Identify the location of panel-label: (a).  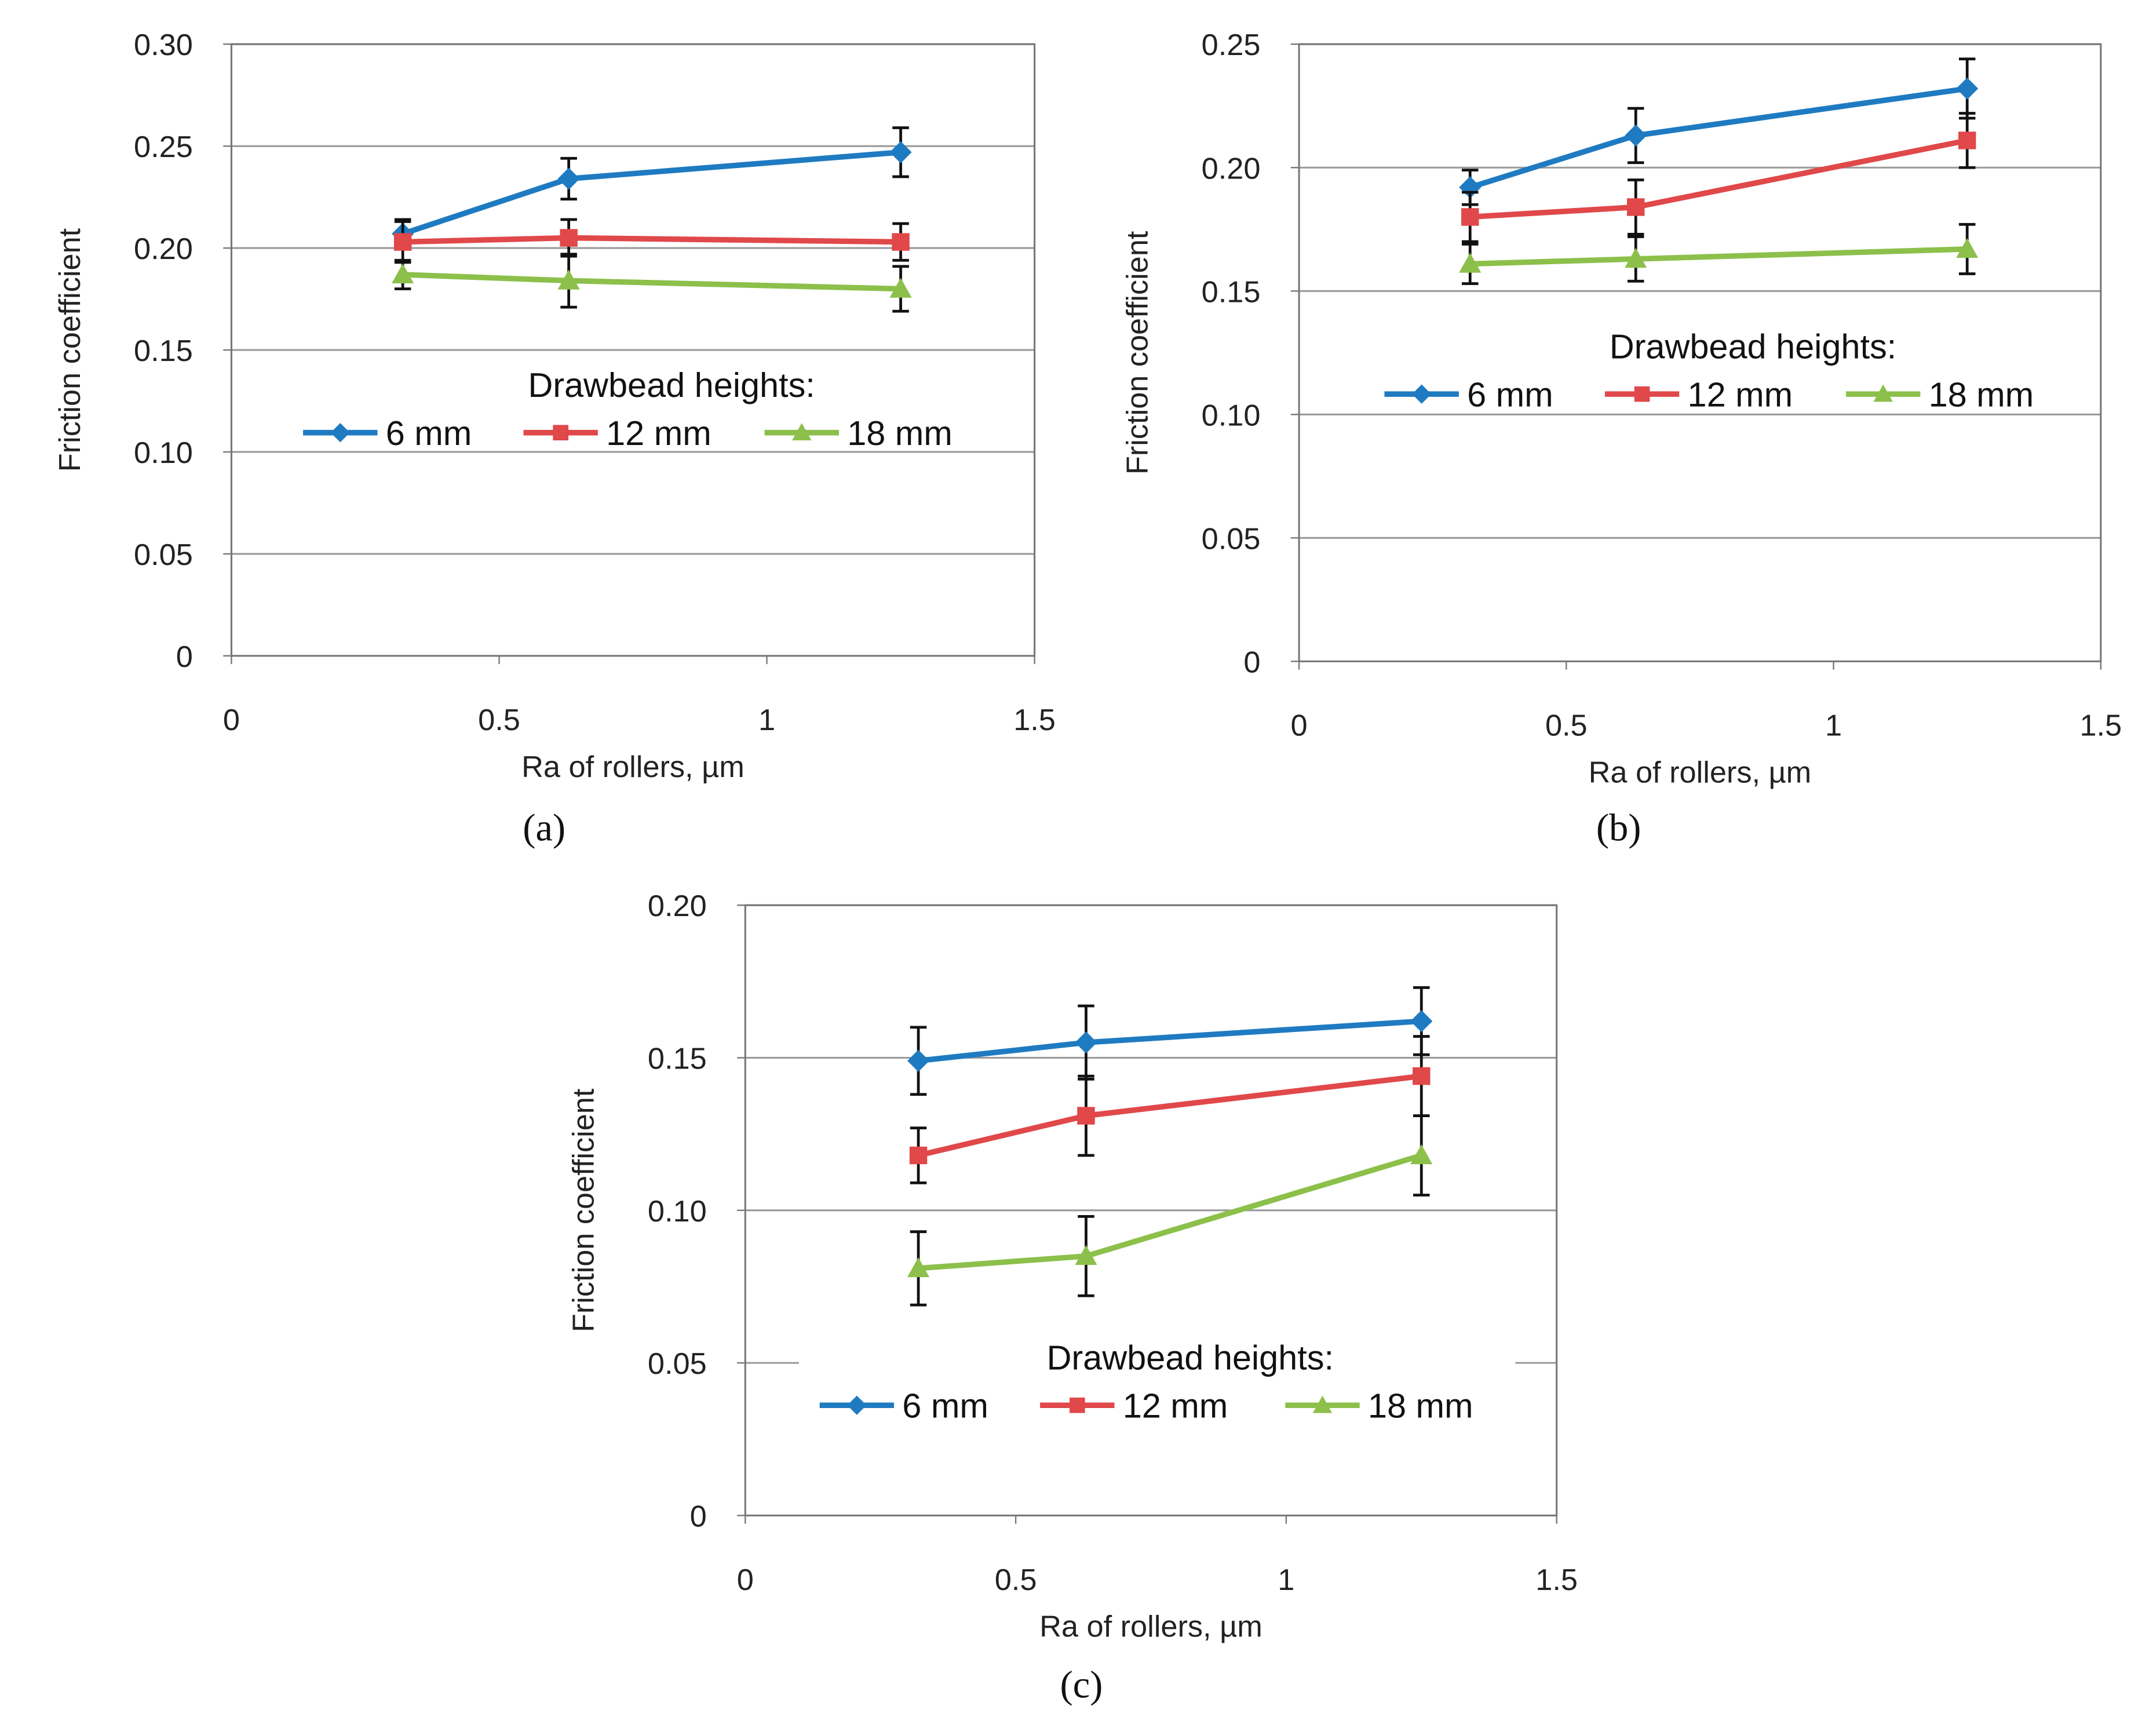
(544, 828).